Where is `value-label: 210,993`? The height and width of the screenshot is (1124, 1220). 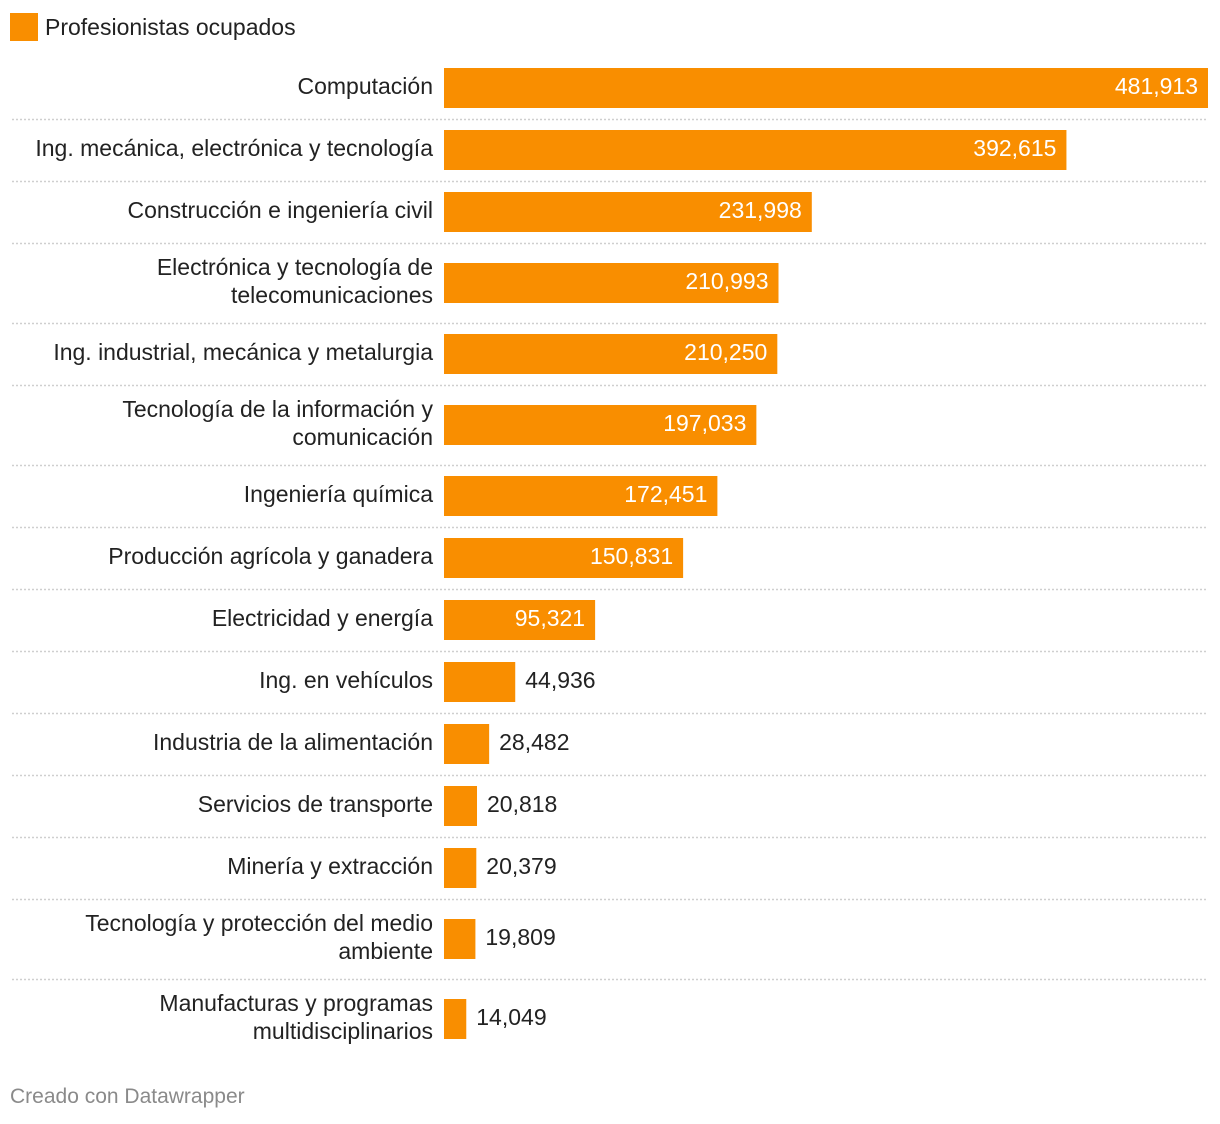
value-label: 210,993 is located at coordinates (726, 281).